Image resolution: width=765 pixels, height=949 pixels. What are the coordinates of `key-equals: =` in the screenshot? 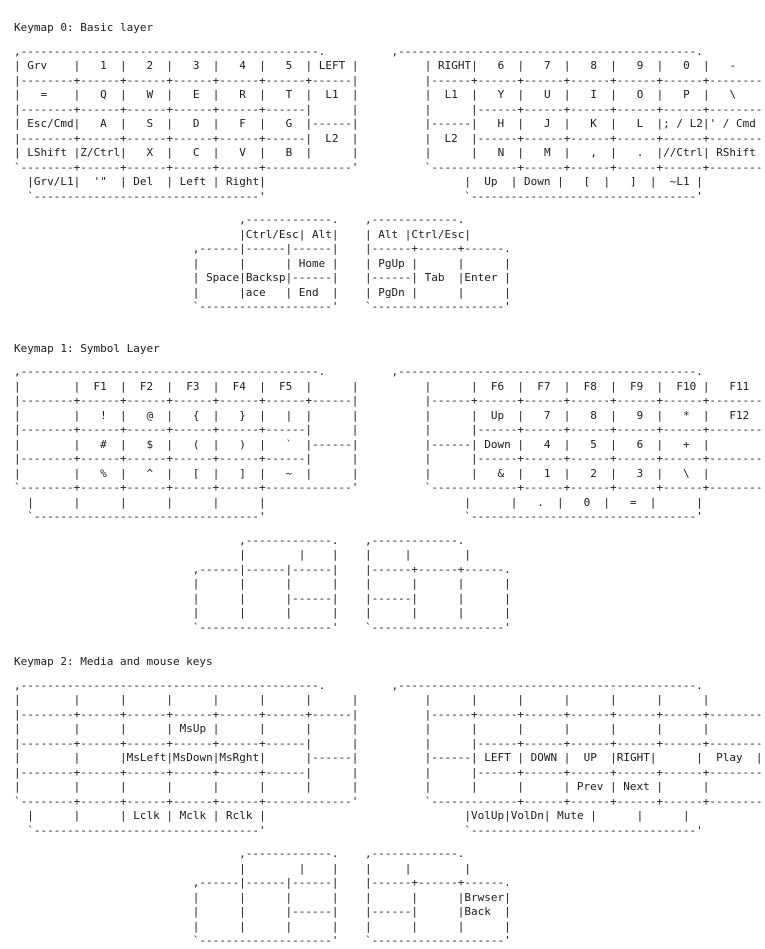 It's located at (44, 94).